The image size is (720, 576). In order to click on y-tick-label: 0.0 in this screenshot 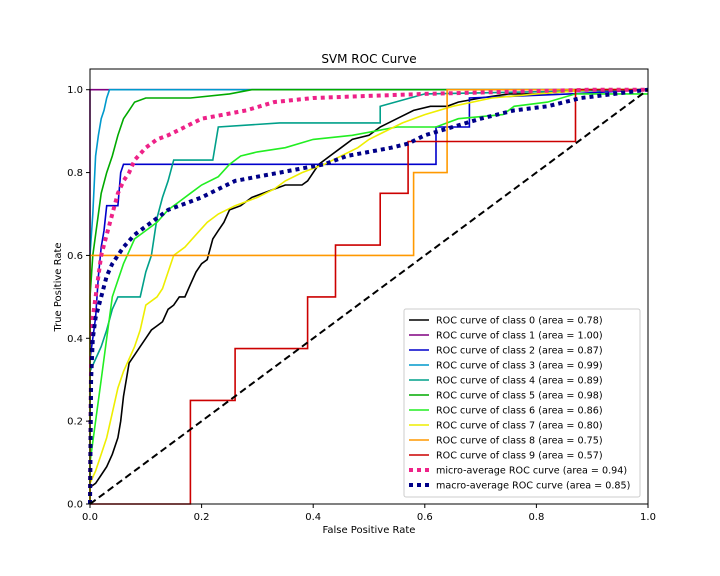, I will do `click(75, 505)`.